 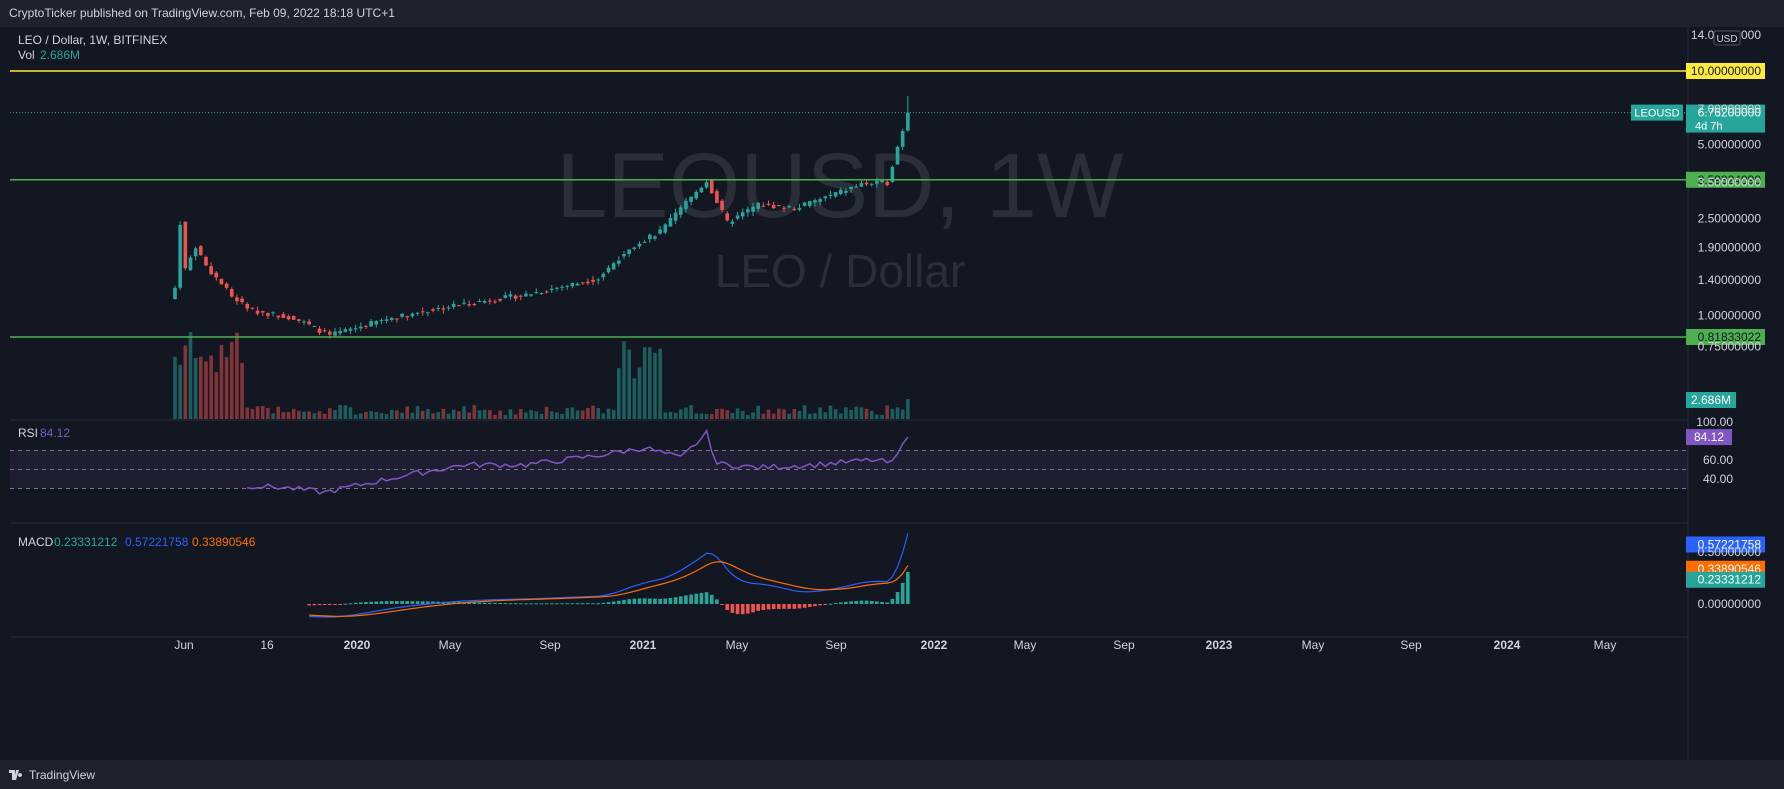 What do you see at coordinates (541, 217) in the screenshot?
I see `candles` at bounding box center [541, 217].